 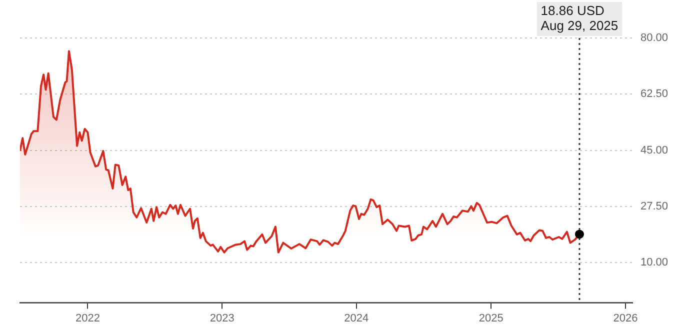 I want to click on x-tick-label: 2023, so click(x=222, y=318).